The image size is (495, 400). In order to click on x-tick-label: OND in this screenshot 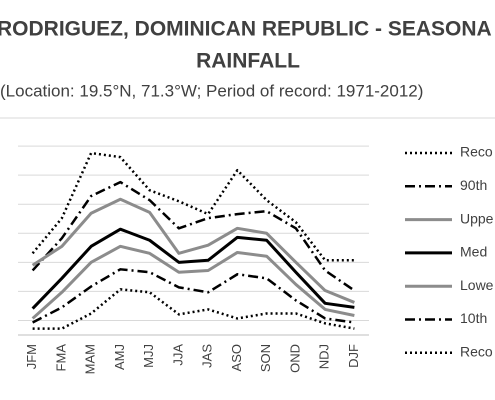, I will do `click(294, 358)`.